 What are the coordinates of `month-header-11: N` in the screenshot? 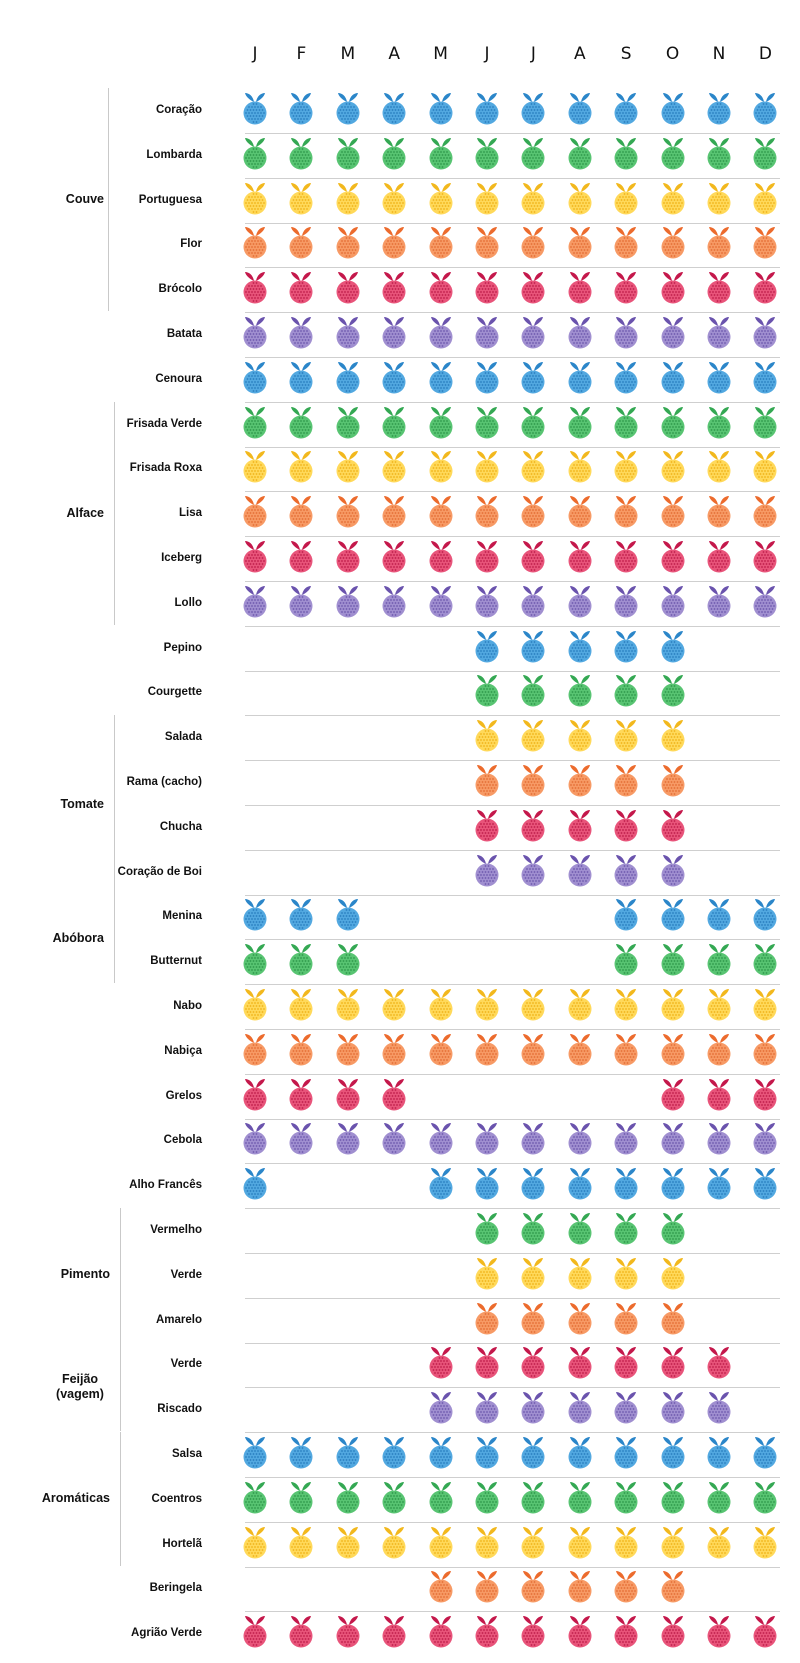 It's located at (719, 54).